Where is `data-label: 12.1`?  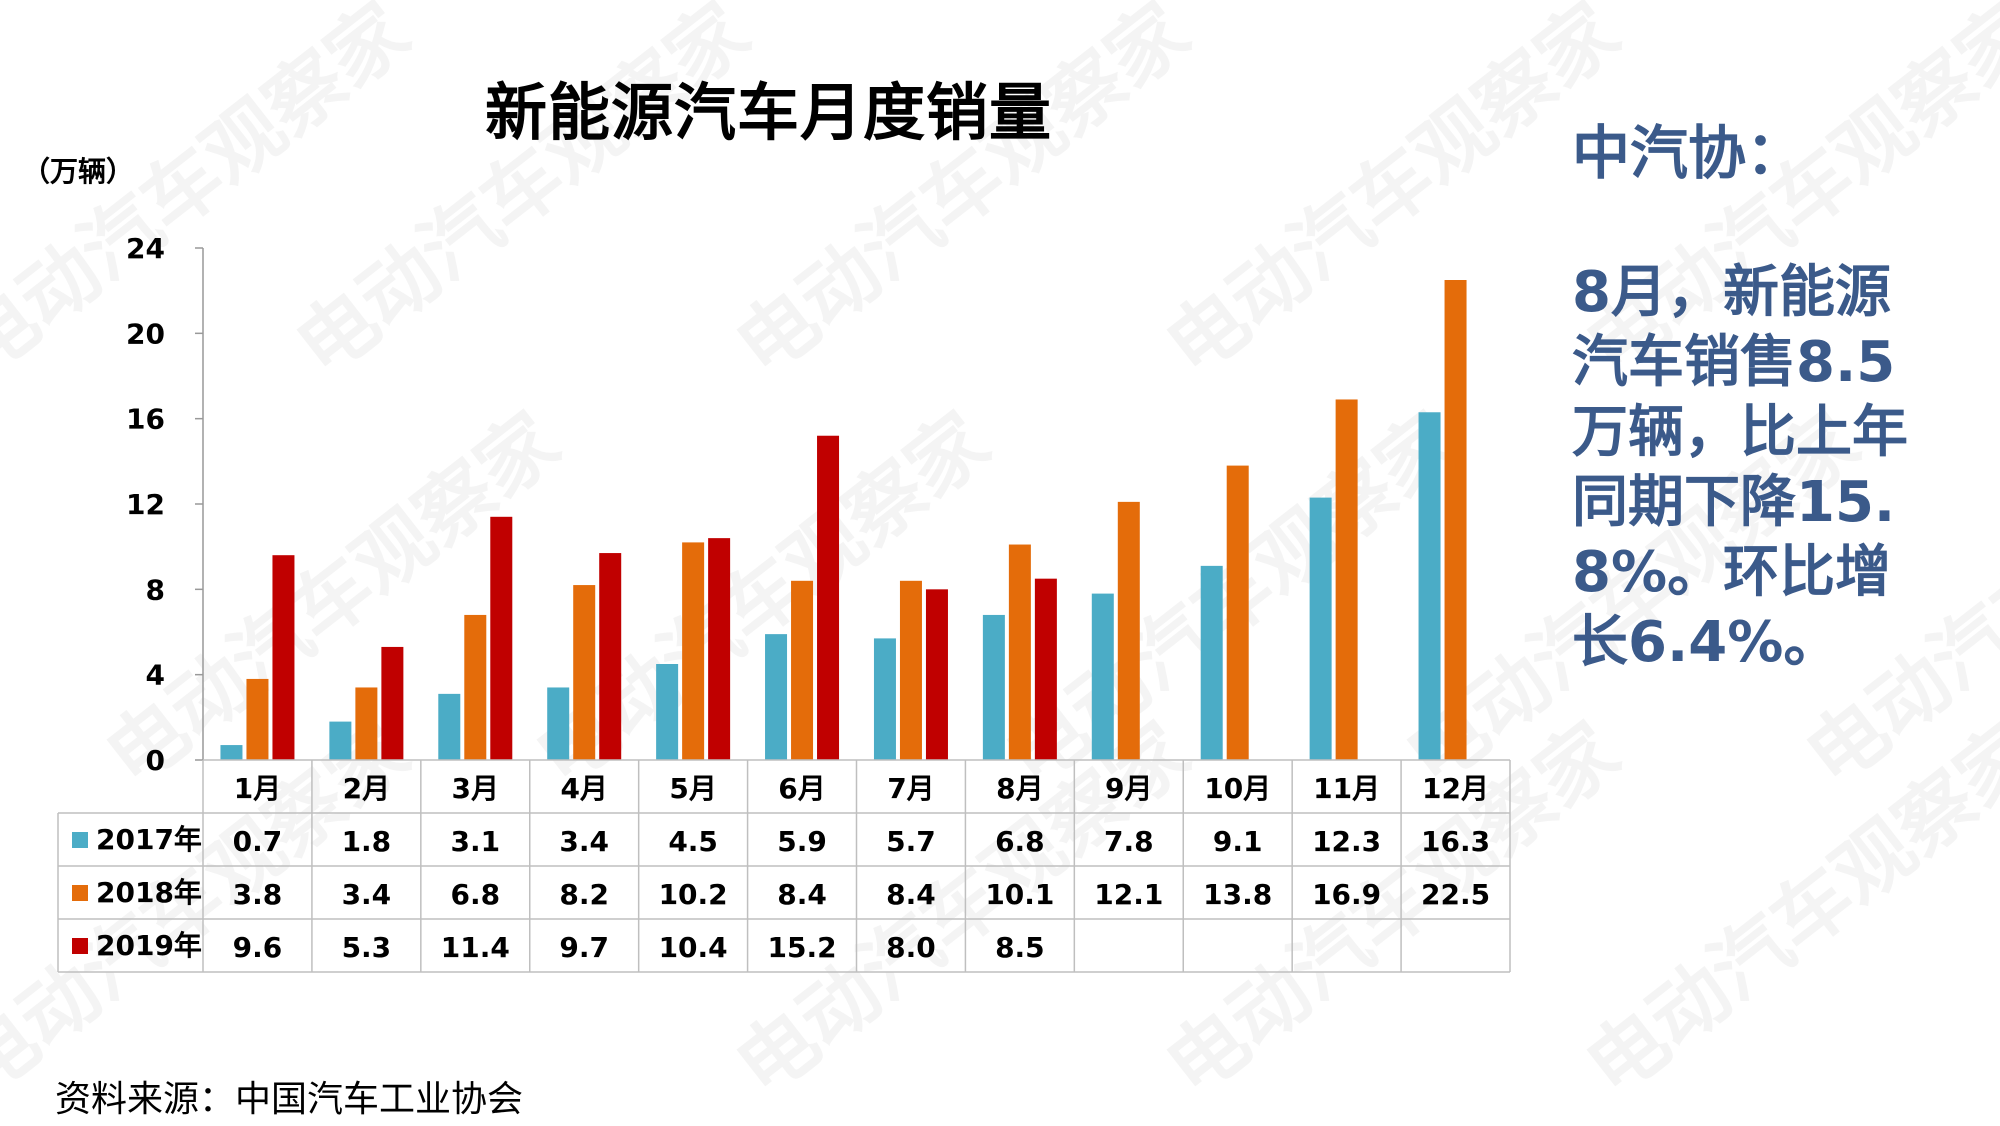 data-label: 12.1 is located at coordinates (1128, 894).